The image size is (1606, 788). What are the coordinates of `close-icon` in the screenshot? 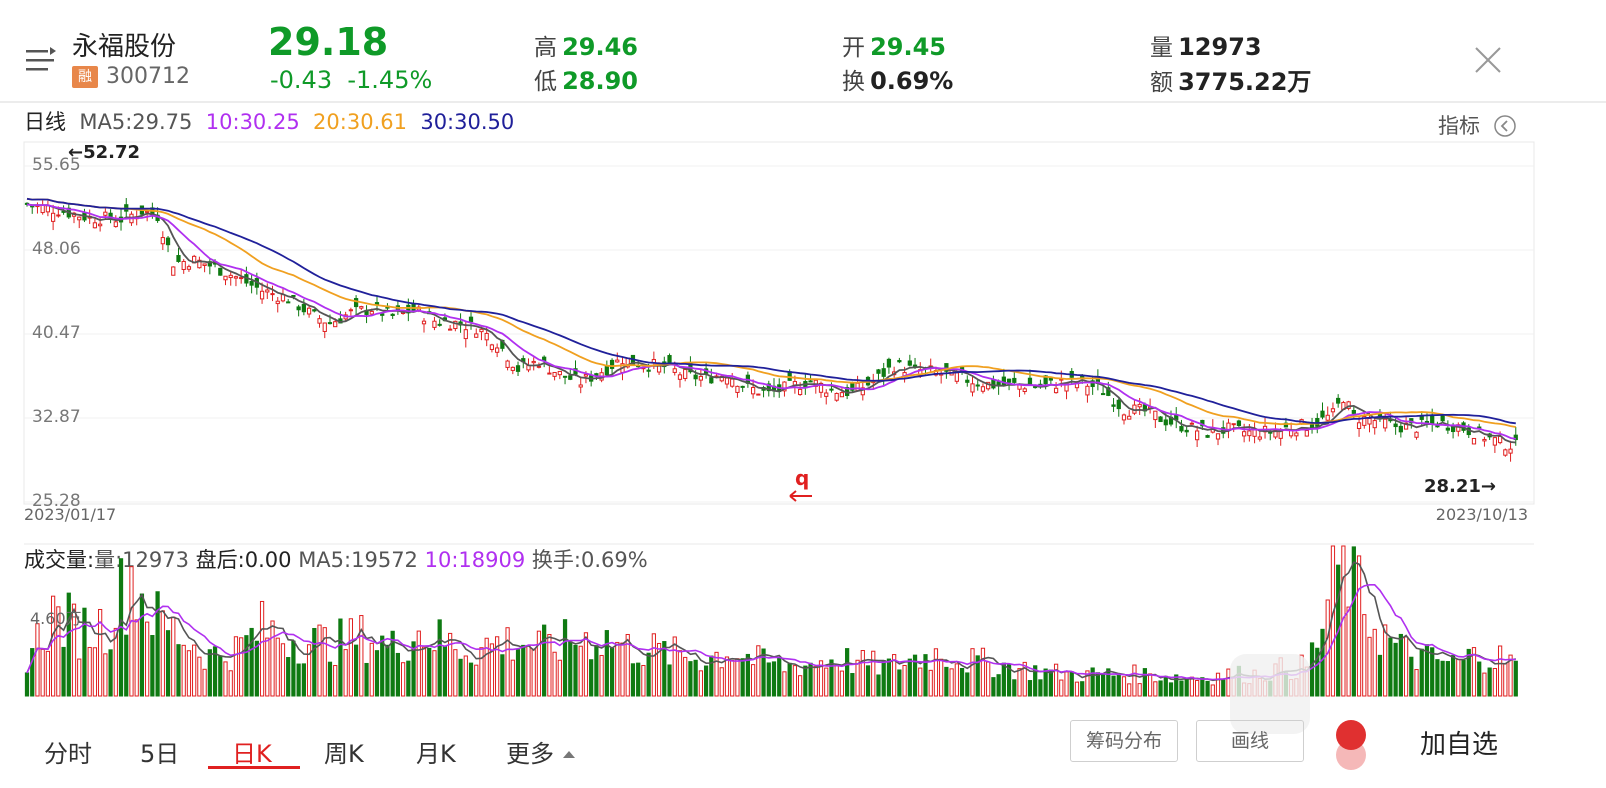 It's located at (1488, 60).